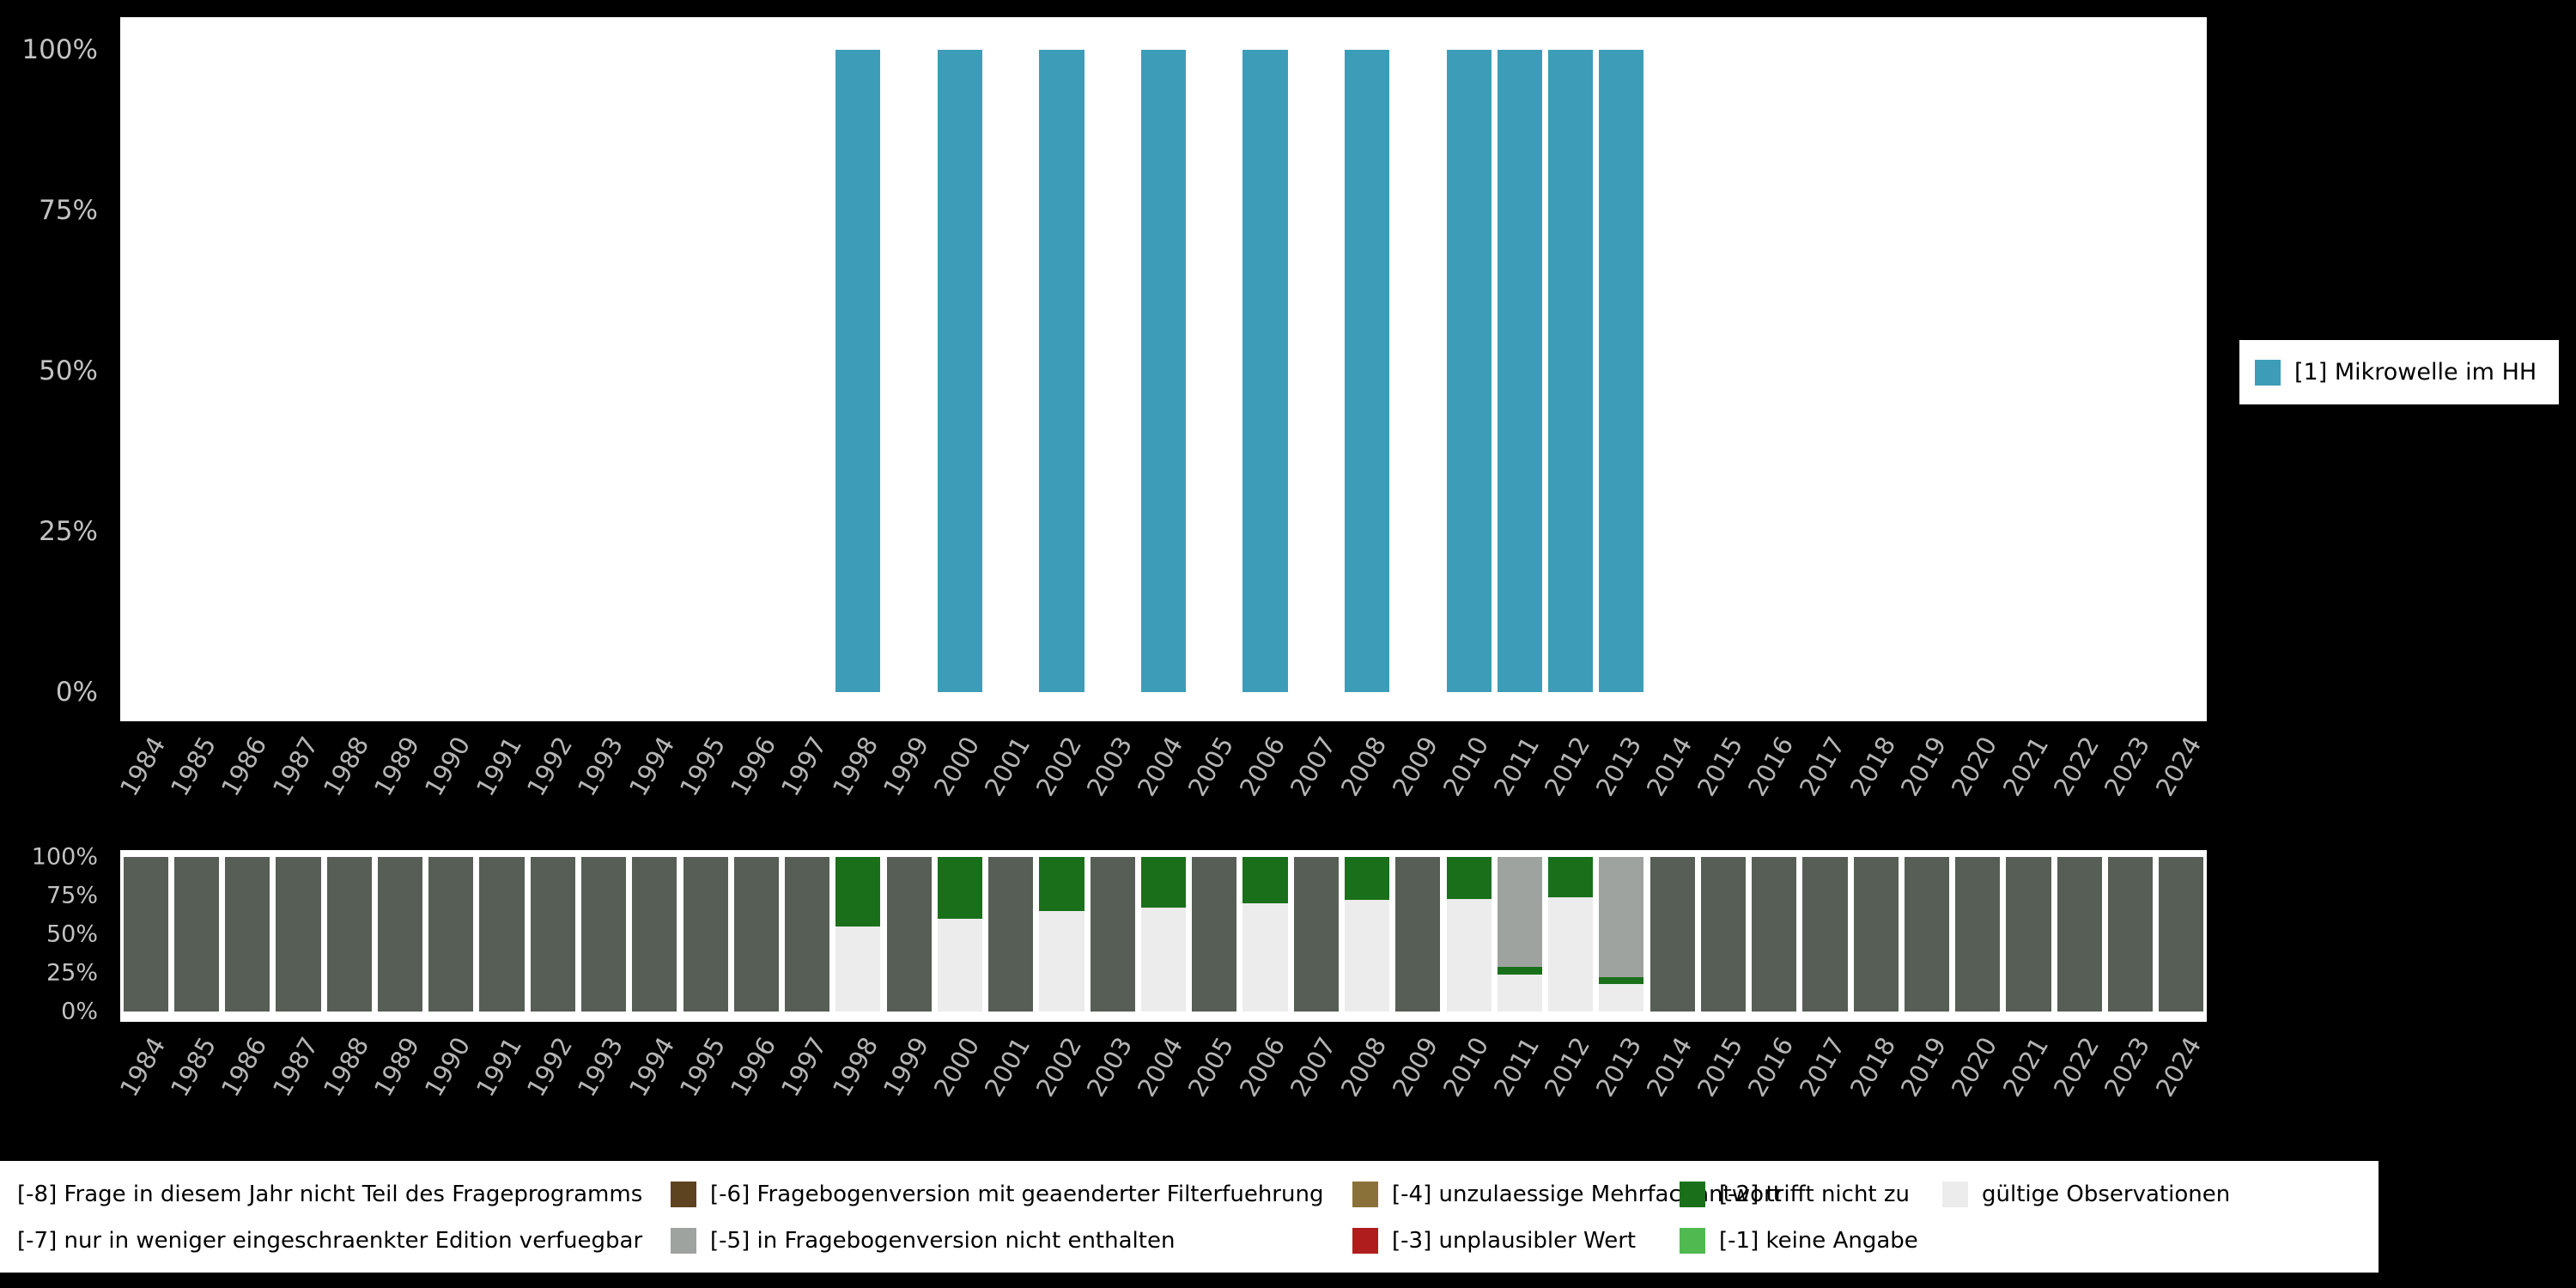 Image resolution: width=2576 pixels, height=1288 pixels. Describe the element at coordinates (600, 1067) in the screenshot. I see `x-tick-label: 1993` at that location.